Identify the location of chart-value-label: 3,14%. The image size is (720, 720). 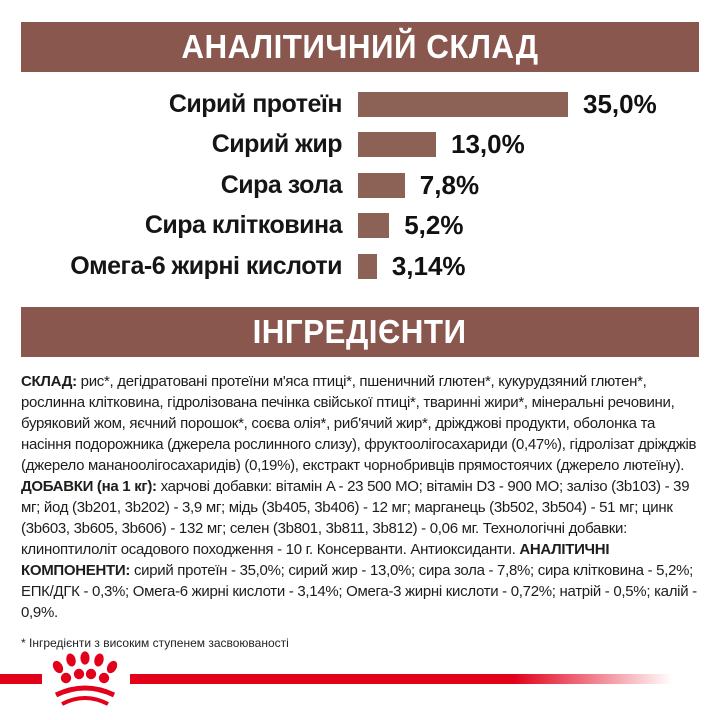
(428, 265).